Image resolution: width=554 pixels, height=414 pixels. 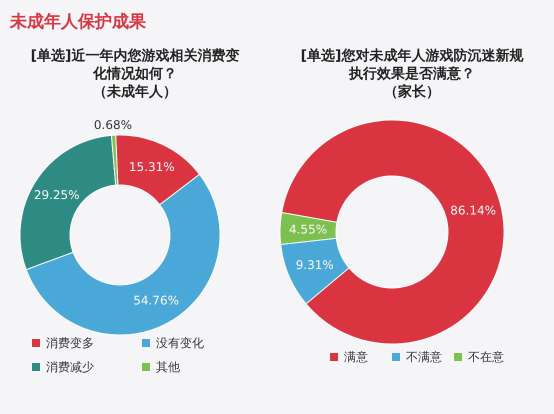 What do you see at coordinates (486, 357) in the screenshot?
I see `legend-label: 不在意` at bounding box center [486, 357].